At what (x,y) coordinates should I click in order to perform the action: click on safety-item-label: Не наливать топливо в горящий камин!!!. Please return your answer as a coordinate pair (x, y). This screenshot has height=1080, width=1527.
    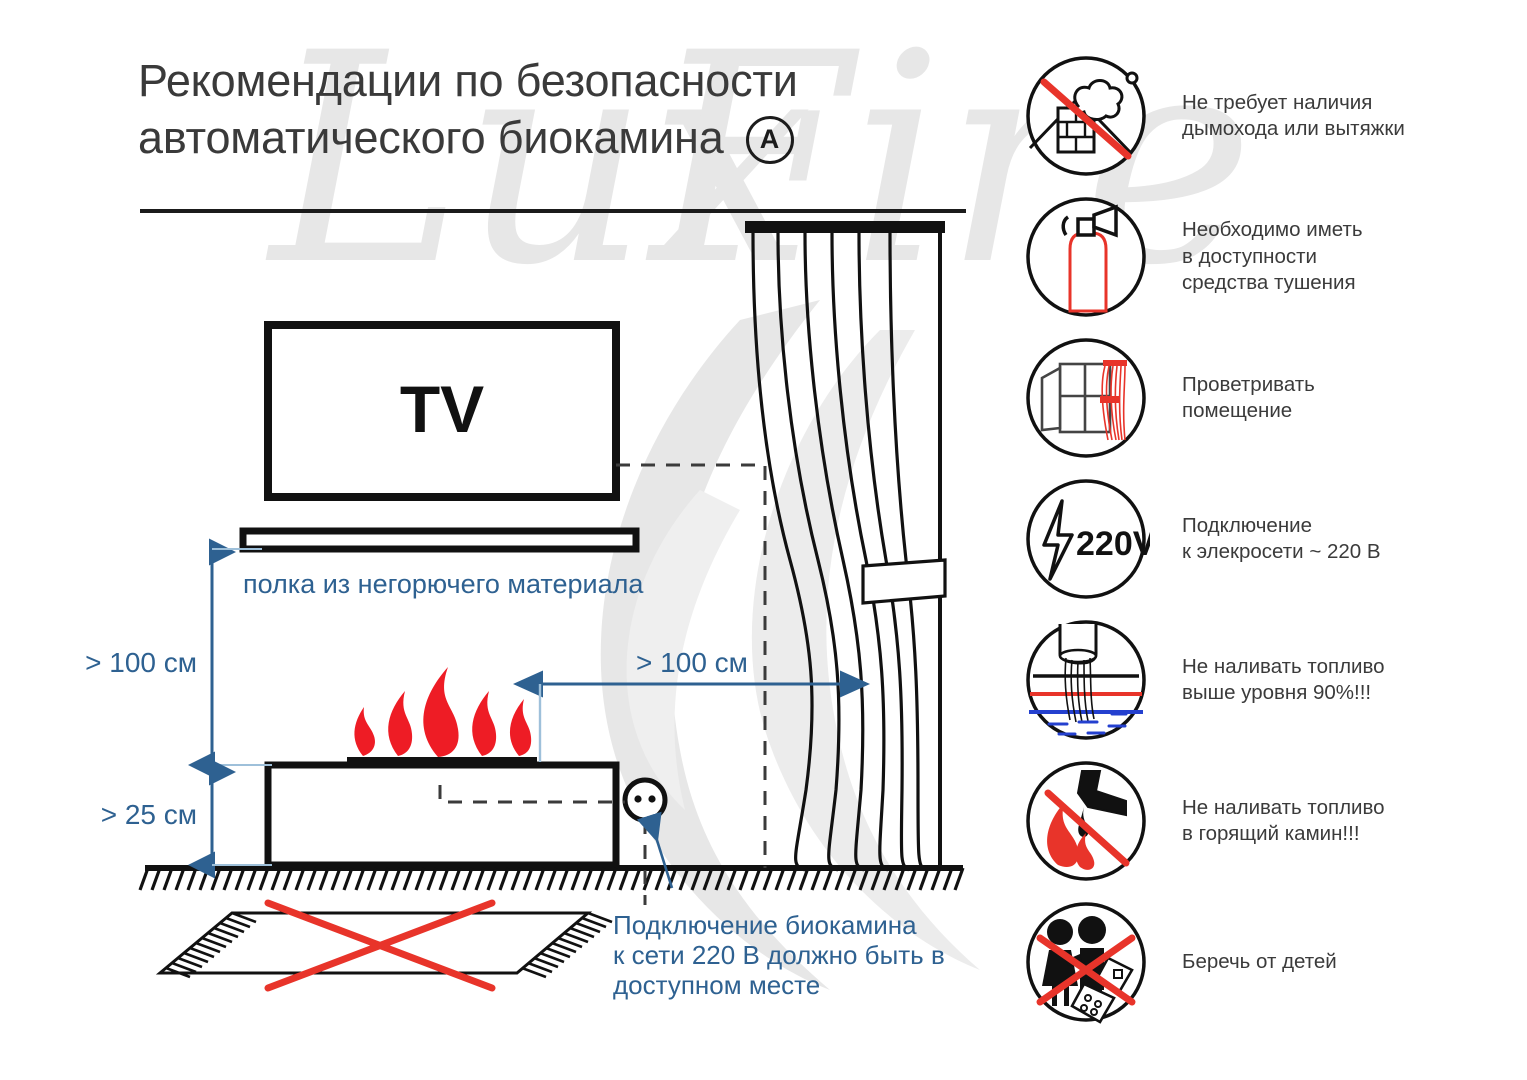
    Looking at the image, I should click on (1283, 821).